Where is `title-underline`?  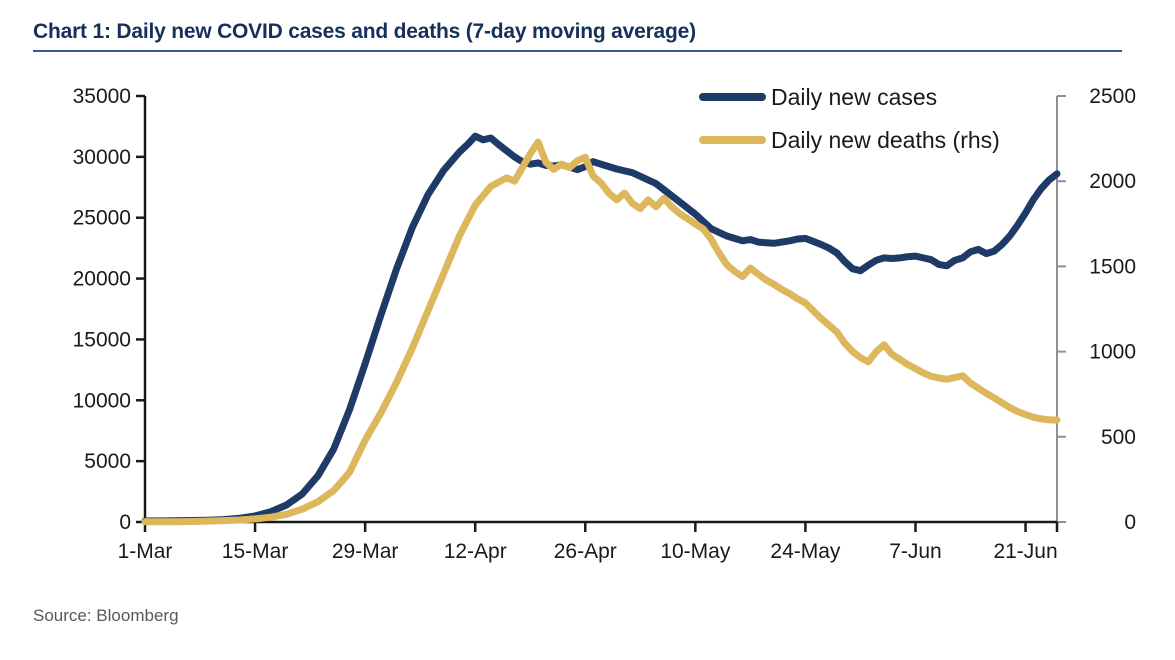
title-underline is located at coordinates (577, 51).